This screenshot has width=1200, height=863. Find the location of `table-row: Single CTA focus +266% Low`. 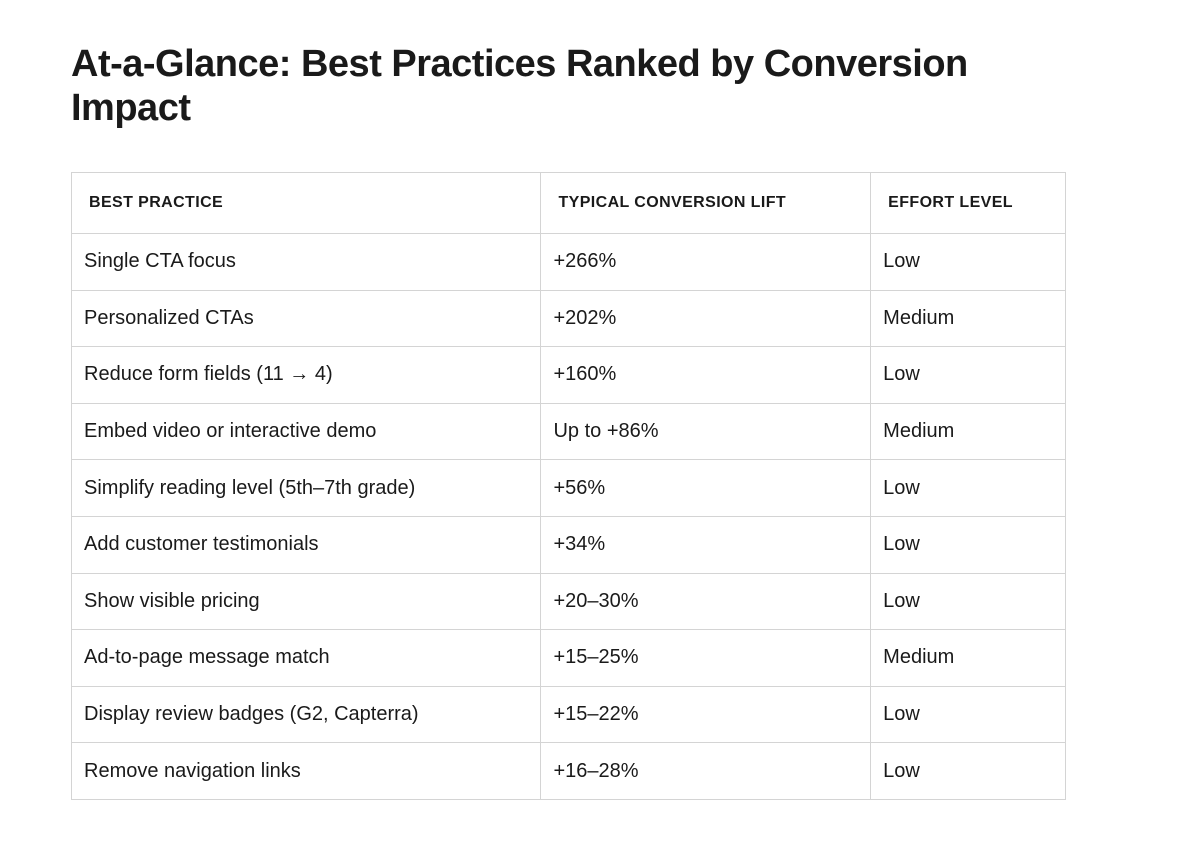

table-row: Single CTA focus +266% Low is located at coordinates (568, 262).